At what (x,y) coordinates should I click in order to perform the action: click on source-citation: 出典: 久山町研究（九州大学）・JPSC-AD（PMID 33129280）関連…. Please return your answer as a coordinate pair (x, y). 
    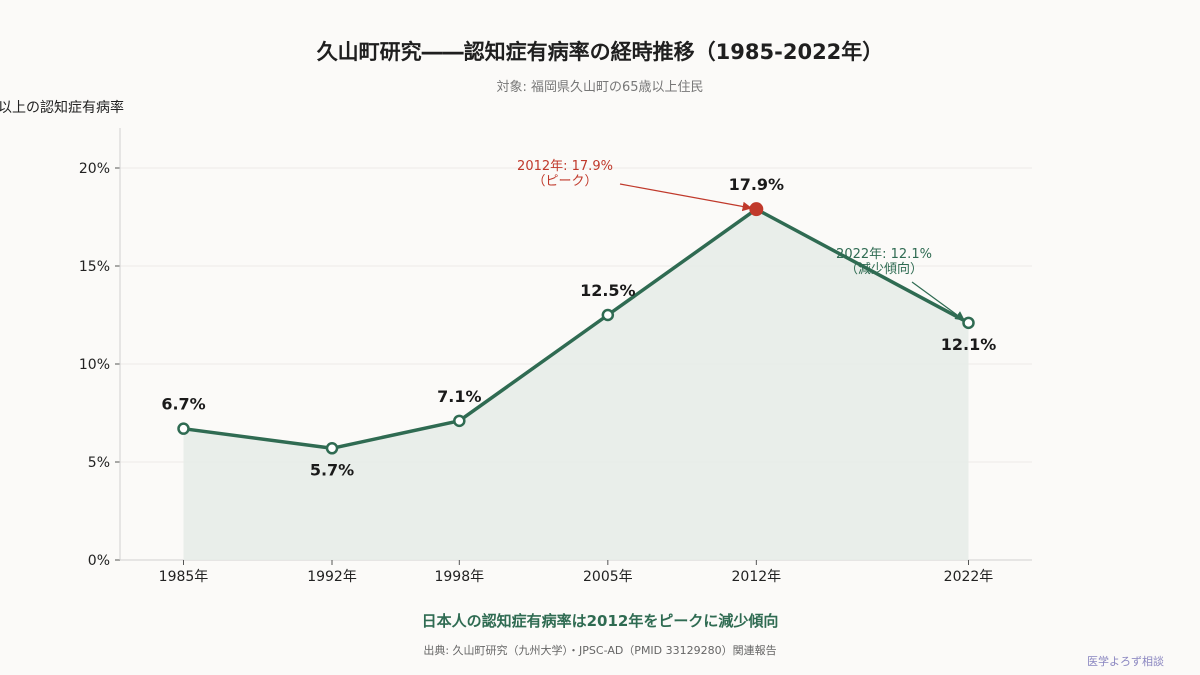
    Looking at the image, I should click on (600, 650).